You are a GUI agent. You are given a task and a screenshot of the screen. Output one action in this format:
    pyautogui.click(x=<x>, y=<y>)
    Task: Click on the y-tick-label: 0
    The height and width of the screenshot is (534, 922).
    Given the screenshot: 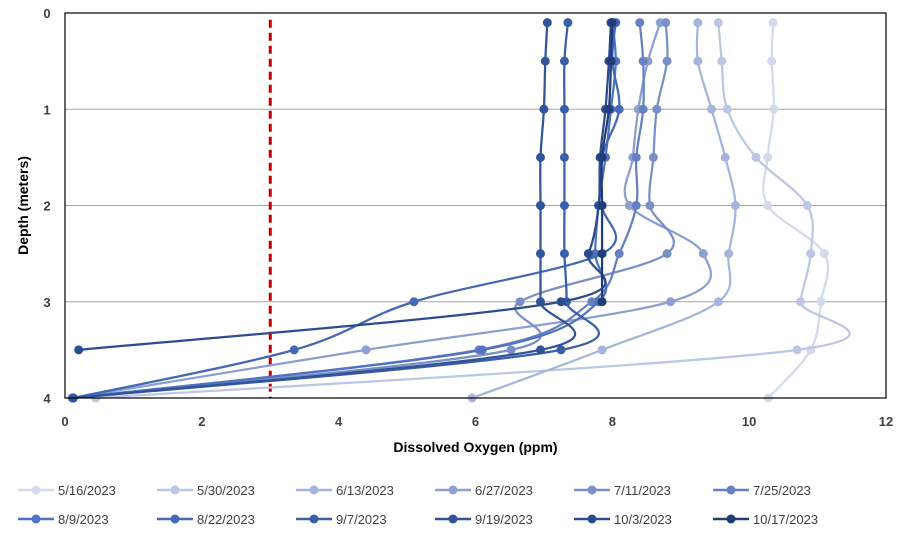 What is the action you would take?
    pyautogui.click(x=46, y=13)
    